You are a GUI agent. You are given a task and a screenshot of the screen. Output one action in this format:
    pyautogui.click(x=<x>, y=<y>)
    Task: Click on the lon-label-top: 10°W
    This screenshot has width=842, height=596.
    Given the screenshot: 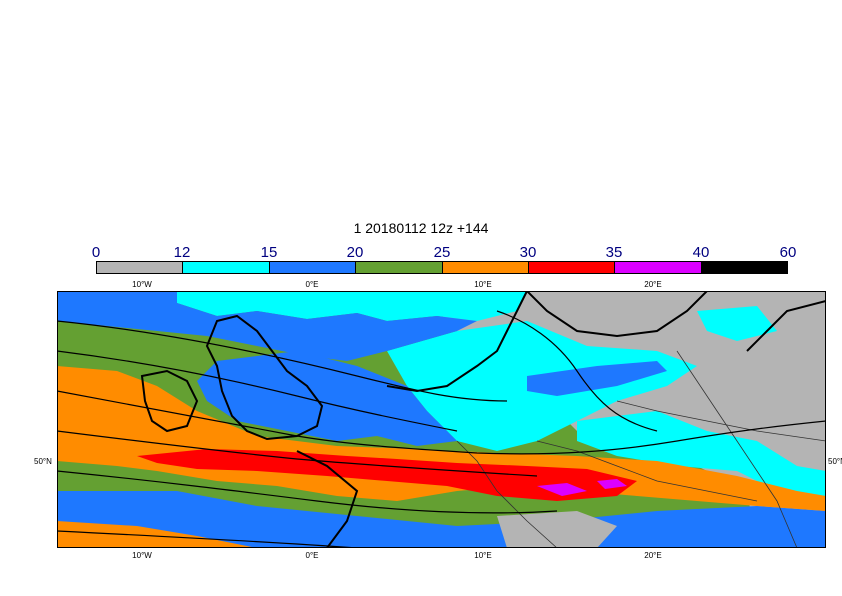 What is the action you would take?
    pyautogui.click(x=142, y=284)
    